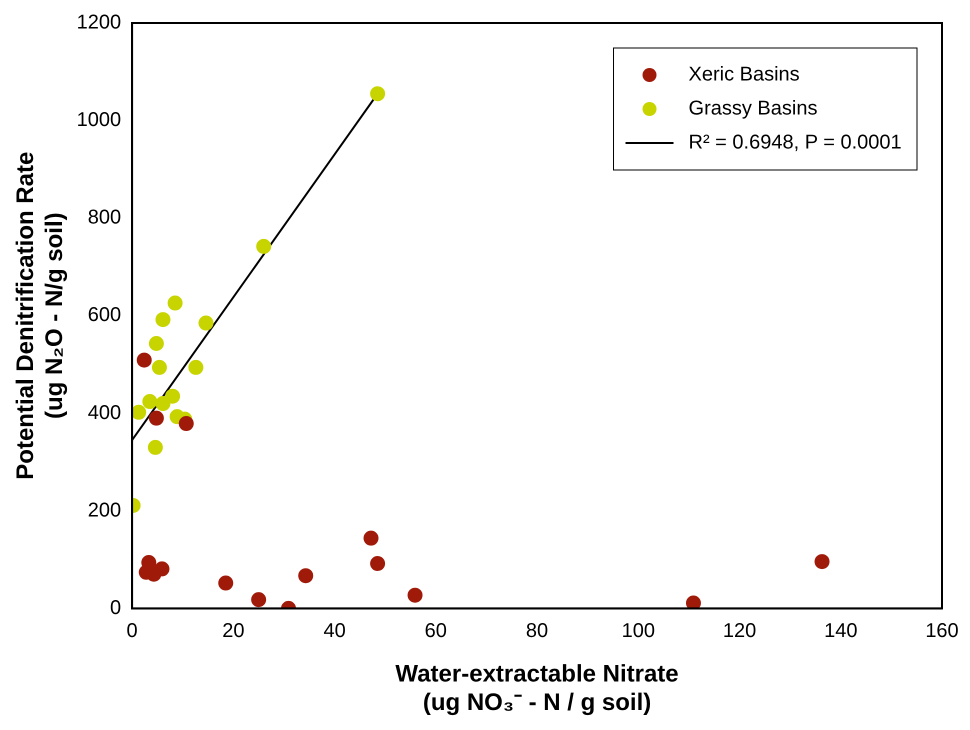 The height and width of the screenshot is (730, 970). What do you see at coordinates (841, 631) in the screenshot?
I see `x-tick-label: 140` at bounding box center [841, 631].